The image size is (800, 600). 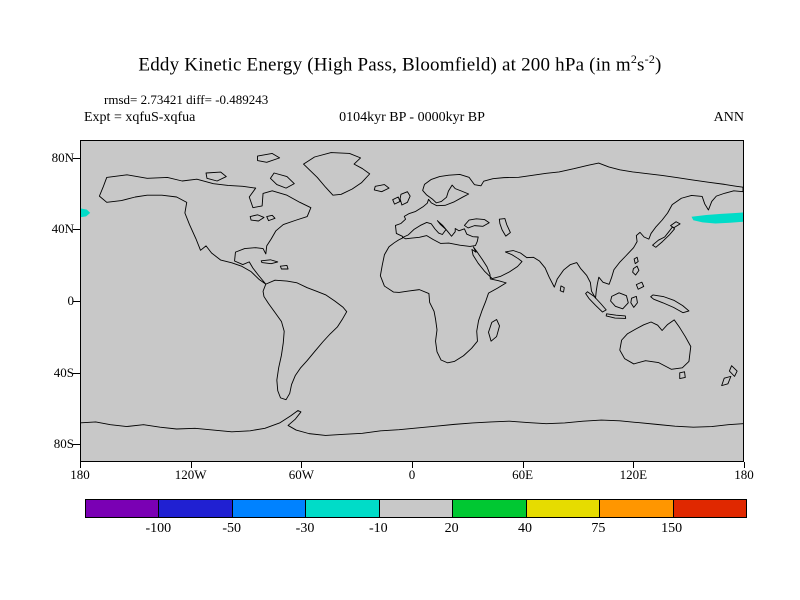 What do you see at coordinates (412, 117) in the screenshot?
I see `period-label: 0104kyr BP - 0000kyr BP` at bounding box center [412, 117].